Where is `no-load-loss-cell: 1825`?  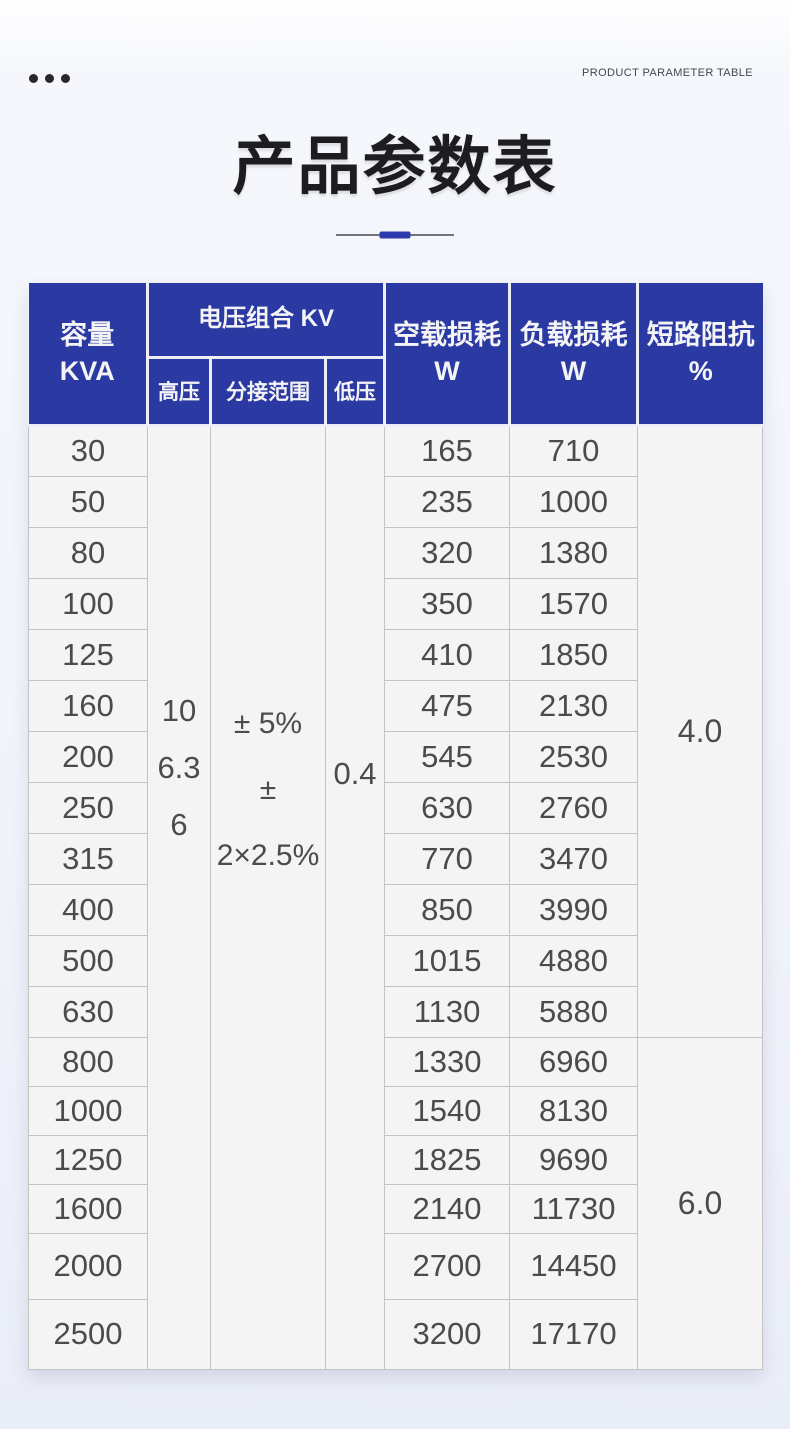
no-load-loss-cell: 1825 is located at coordinates (447, 1159).